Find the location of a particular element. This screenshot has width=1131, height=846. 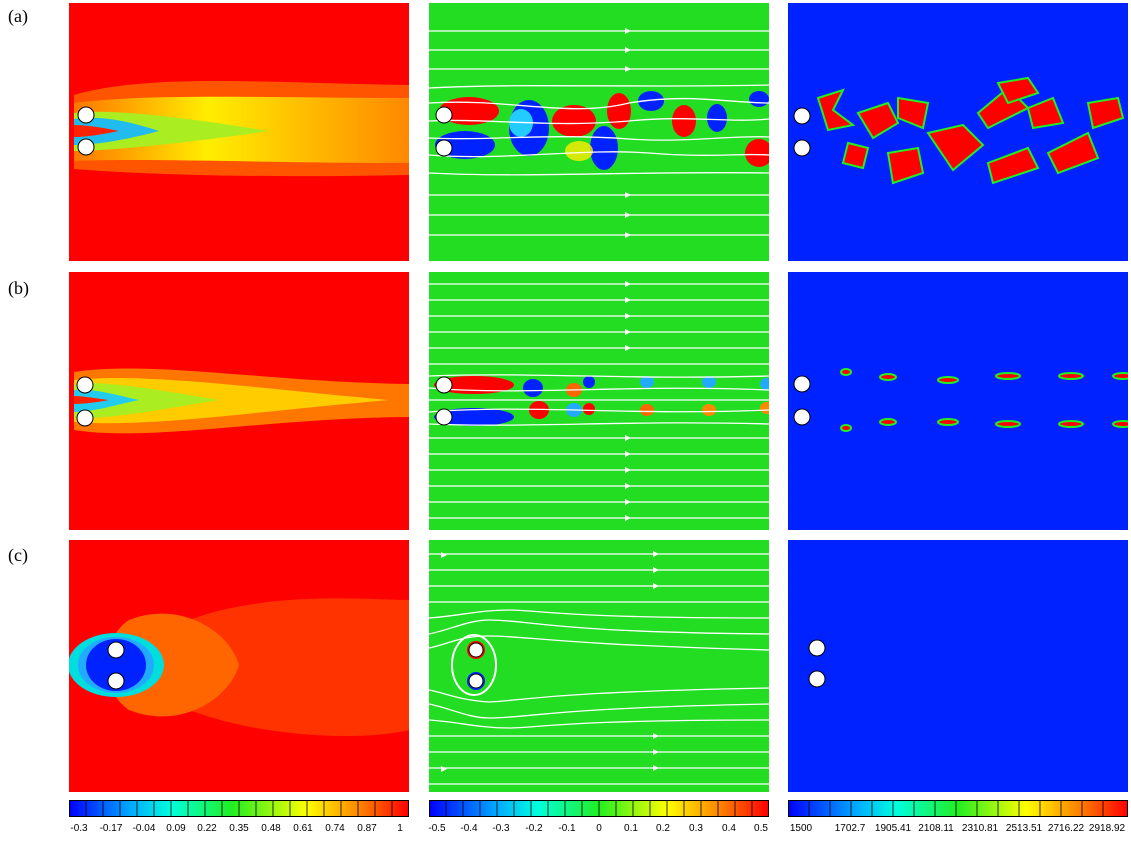

panel-b-viscosity is located at coordinates (958, 401).